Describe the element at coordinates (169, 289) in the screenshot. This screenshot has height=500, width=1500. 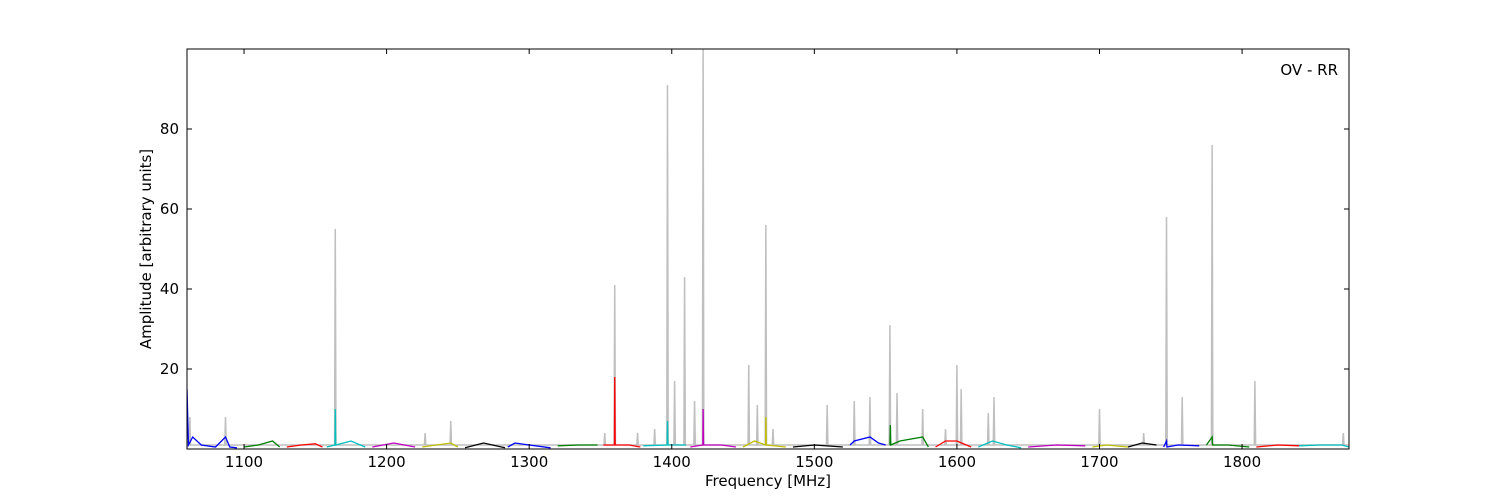
I see `y-tick-label: 40` at that location.